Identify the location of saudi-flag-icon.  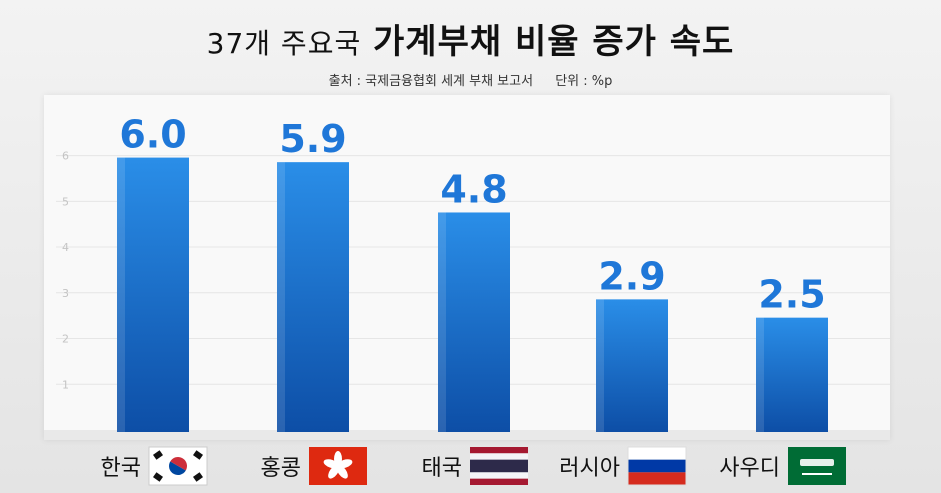
(817, 466).